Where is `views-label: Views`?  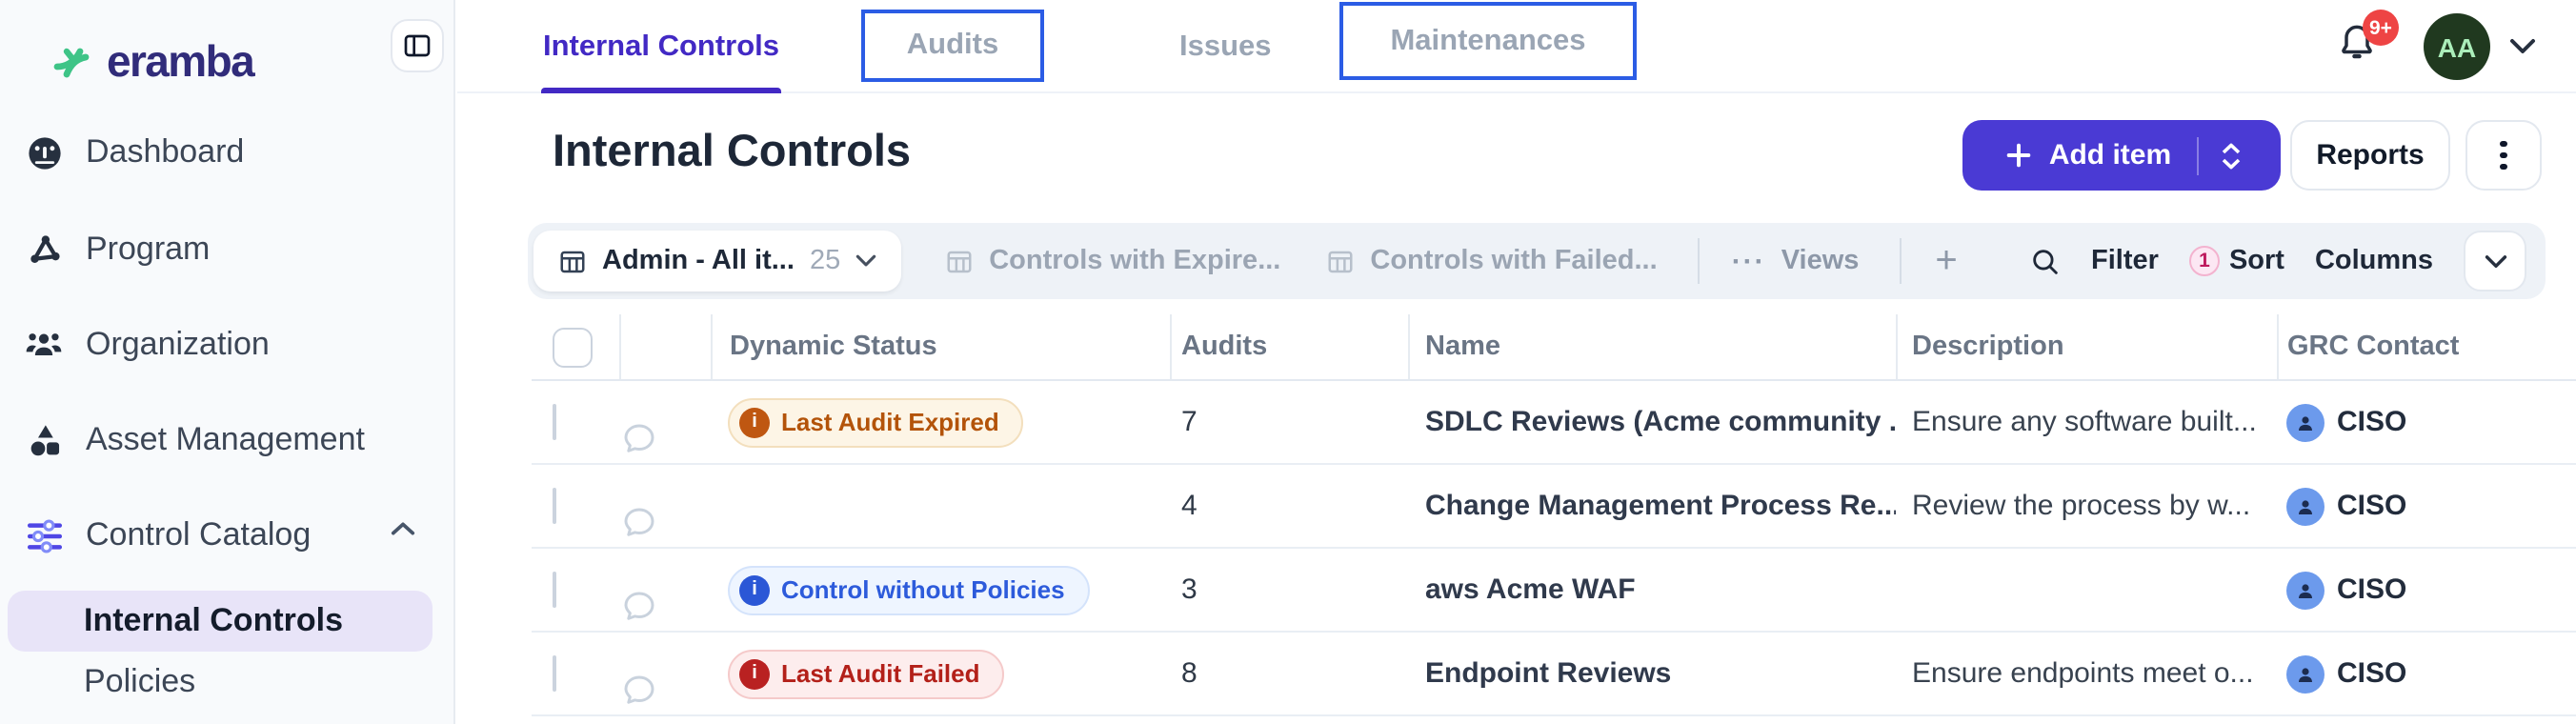
views-label: Views is located at coordinates (1820, 261).